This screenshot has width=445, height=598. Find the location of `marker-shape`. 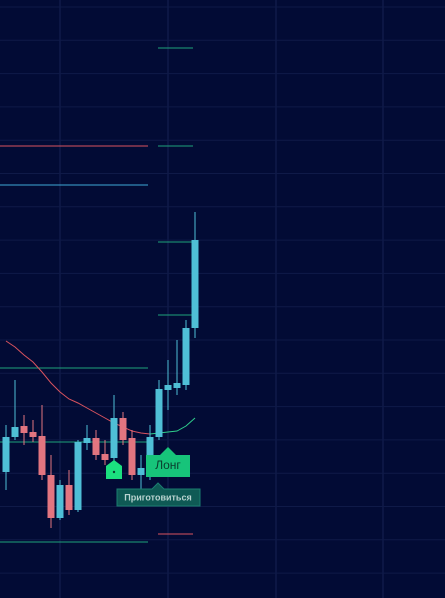

marker-shape is located at coordinates (114, 469).